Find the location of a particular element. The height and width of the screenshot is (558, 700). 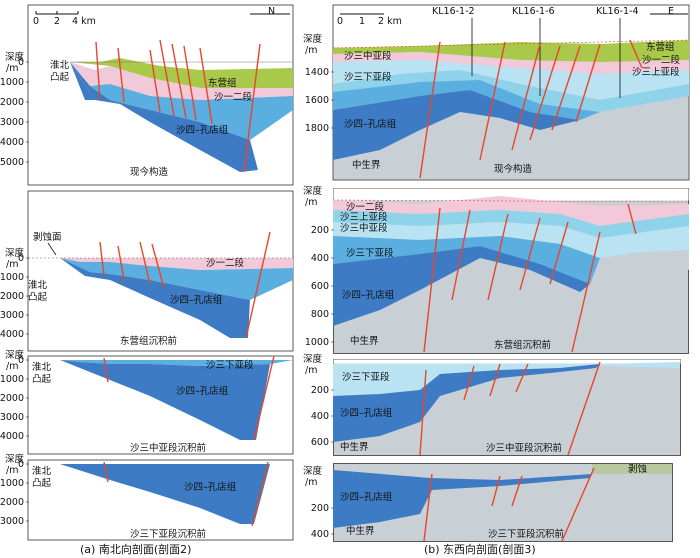

scale-0: 0 is located at coordinates (36, 21).